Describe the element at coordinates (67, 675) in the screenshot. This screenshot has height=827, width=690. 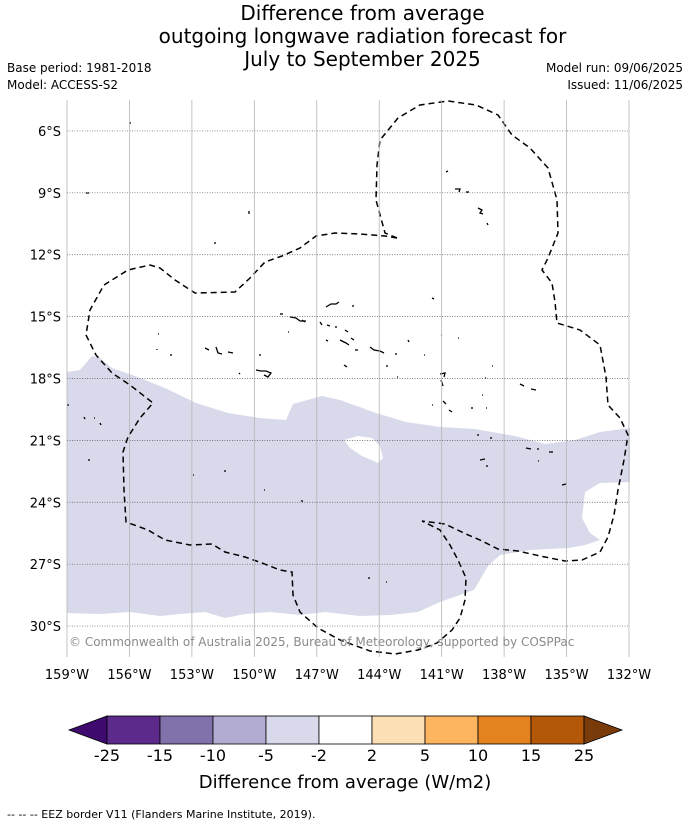
I see `longitude-tick-label: 159°W` at that location.